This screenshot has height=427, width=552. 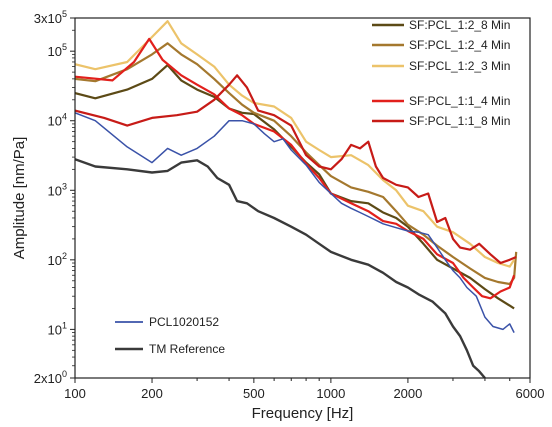 I want to click on y-tick-label-1: 2x100, so click(x=50, y=377).